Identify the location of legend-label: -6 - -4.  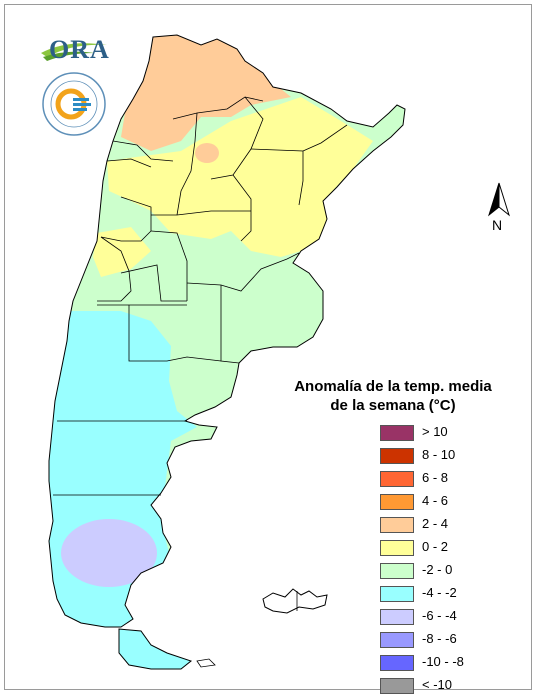
(439, 615).